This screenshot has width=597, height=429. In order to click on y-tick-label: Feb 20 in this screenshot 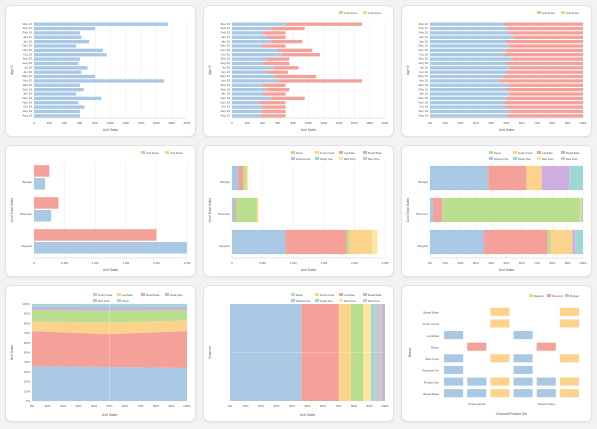, I will do `click(226, 33)`.